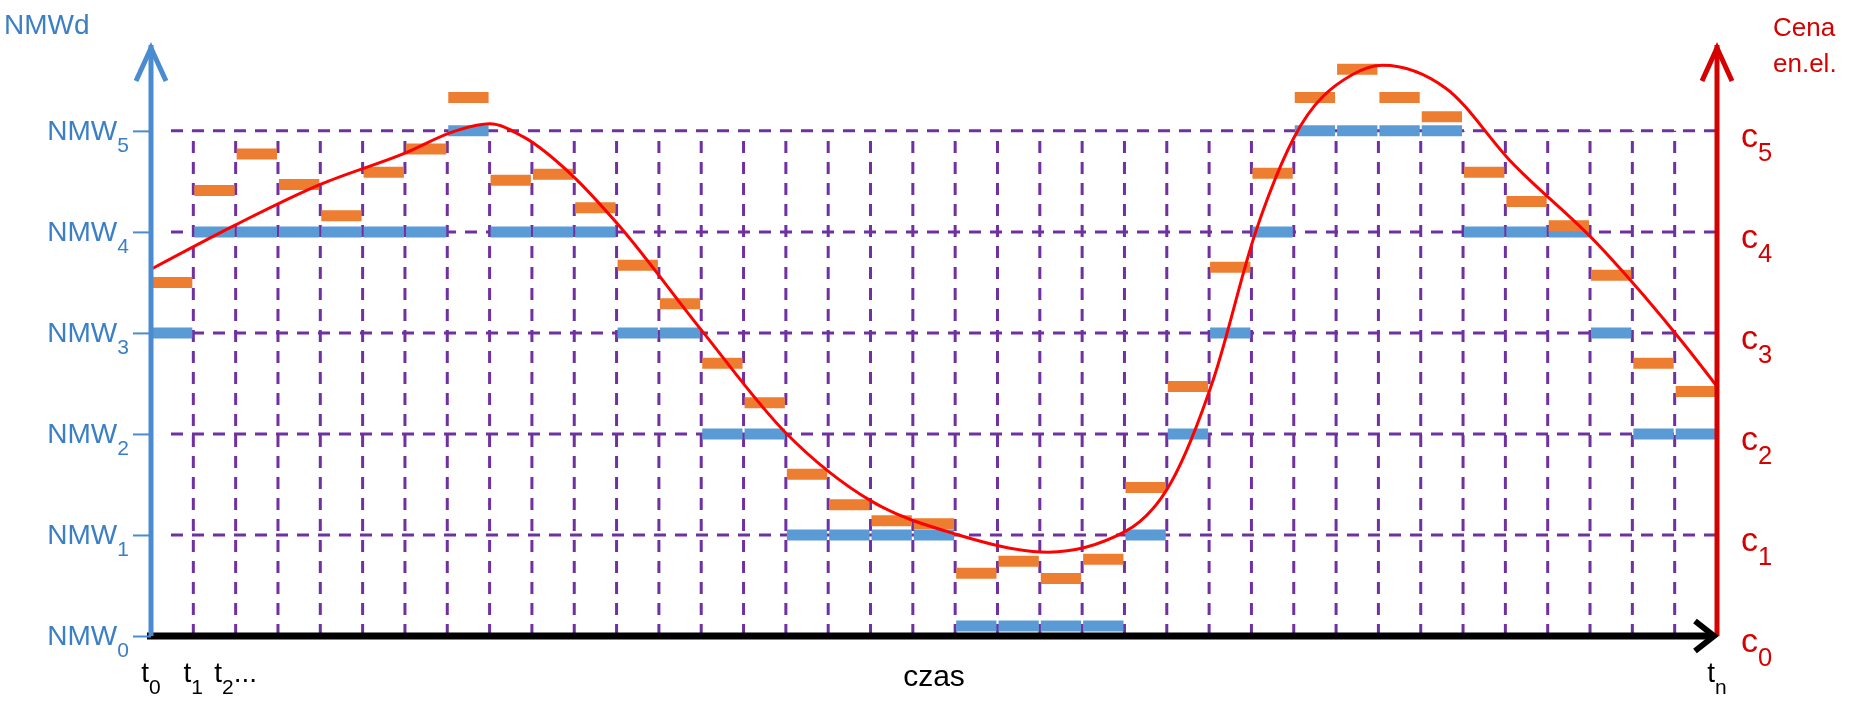  What do you see at coordinates (88, 236) in the screenshot?
I see `y-tick-label: NMW$_{4}$` at bounding box center [88, 236].